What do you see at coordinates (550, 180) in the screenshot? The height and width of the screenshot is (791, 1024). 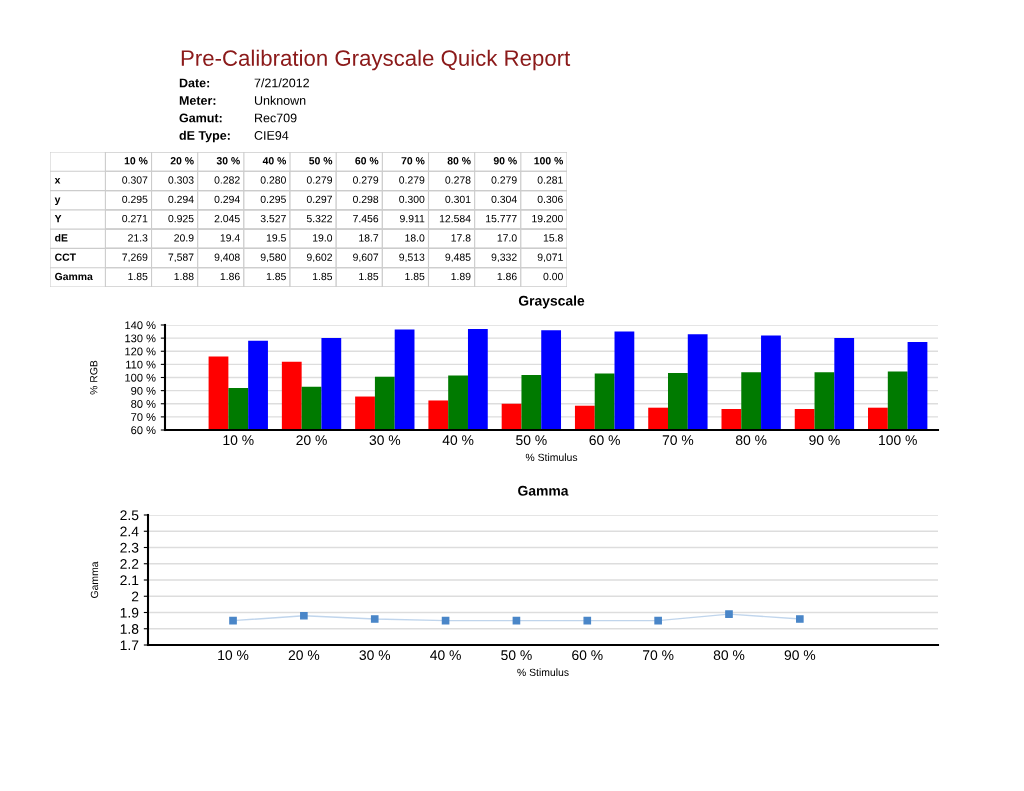 I see `data-label: 0.281` at bounding box center [550, 180].